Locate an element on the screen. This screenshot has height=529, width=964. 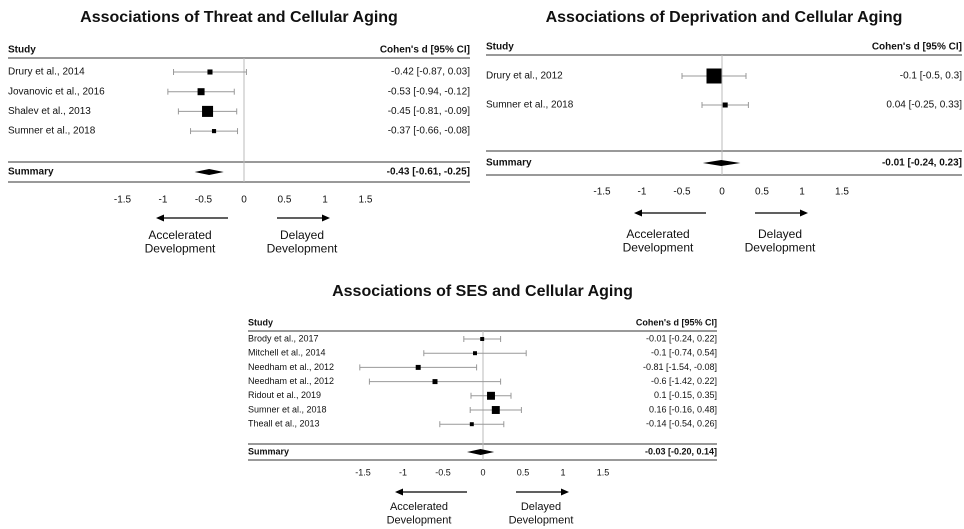
effect-label: -0.42 [-0.87, 0.03] is located at coordinates (430, 72).